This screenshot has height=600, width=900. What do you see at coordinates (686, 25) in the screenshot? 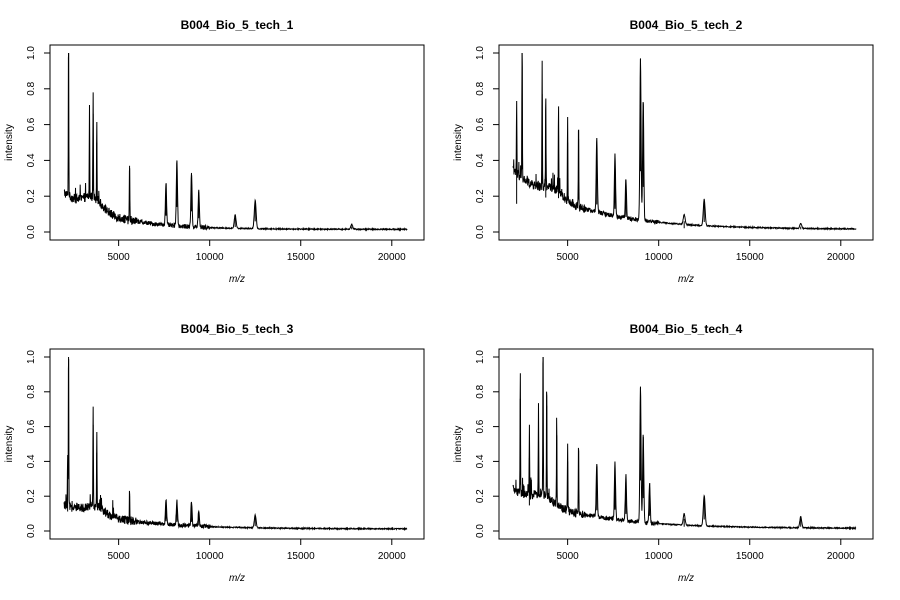
I see `chart-title: B004_Bio_5_tech_2` at bounding box center [686, 25].